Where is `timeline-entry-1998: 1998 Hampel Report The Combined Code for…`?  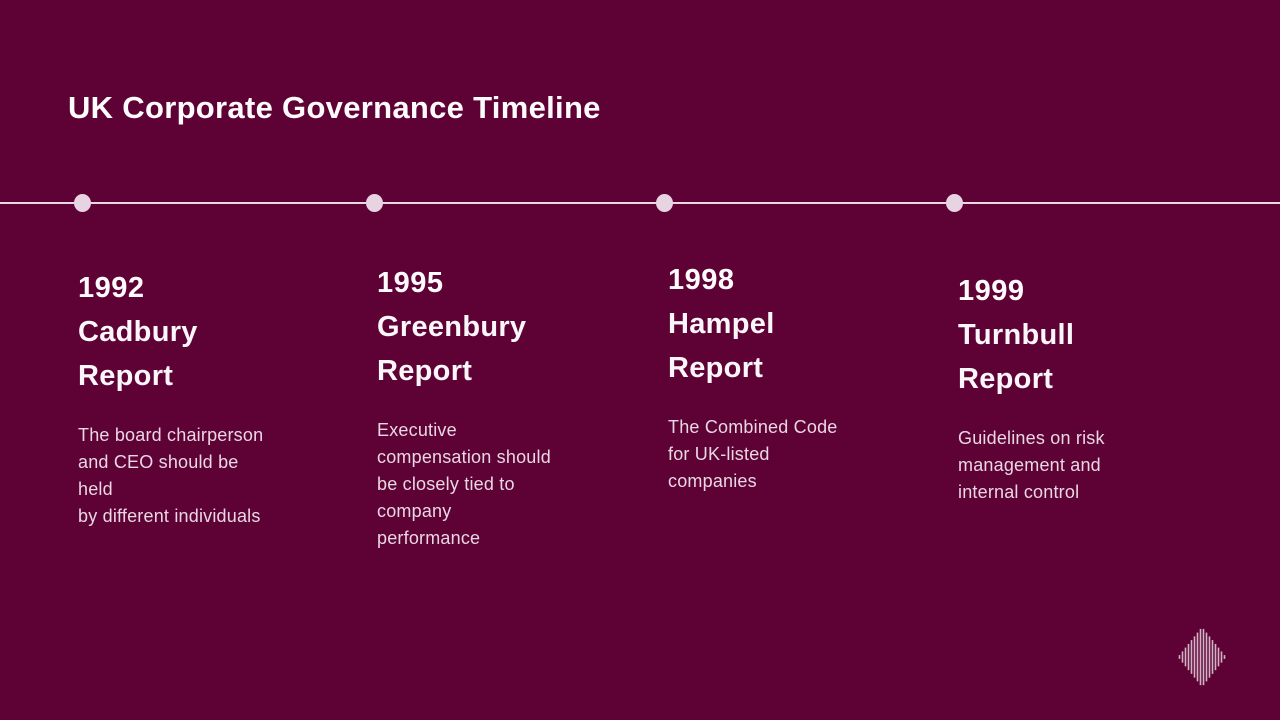 timeline-entry-1998: 1998 Hampel Report The Combined Code for… is located at coordinates (798, 376).